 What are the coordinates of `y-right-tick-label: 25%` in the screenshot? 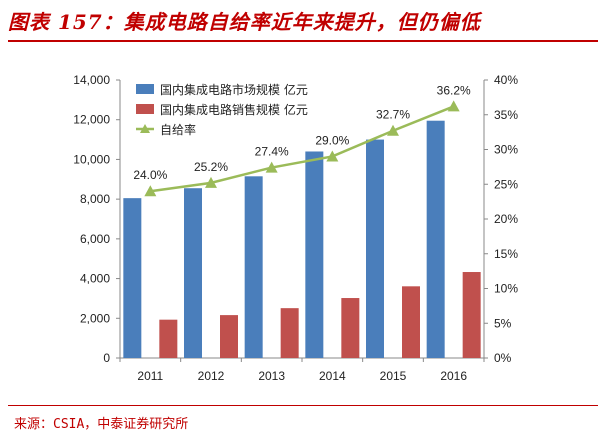 It's located at (506, 184).